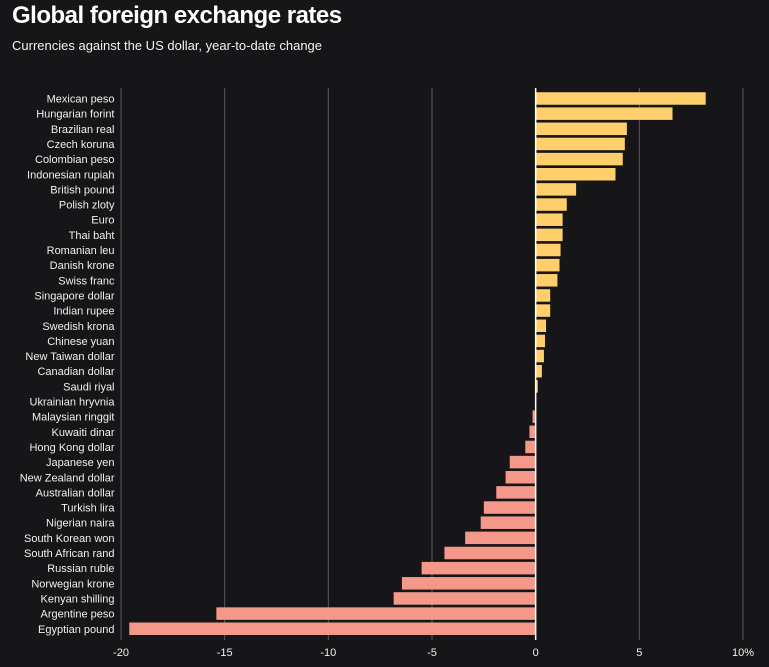 Image resolution: width=769 pixels, height=667 pixels. Describe the element at coordinates (75, 160) in the screenshot. I see `category-label: Colombian peso` at that location.